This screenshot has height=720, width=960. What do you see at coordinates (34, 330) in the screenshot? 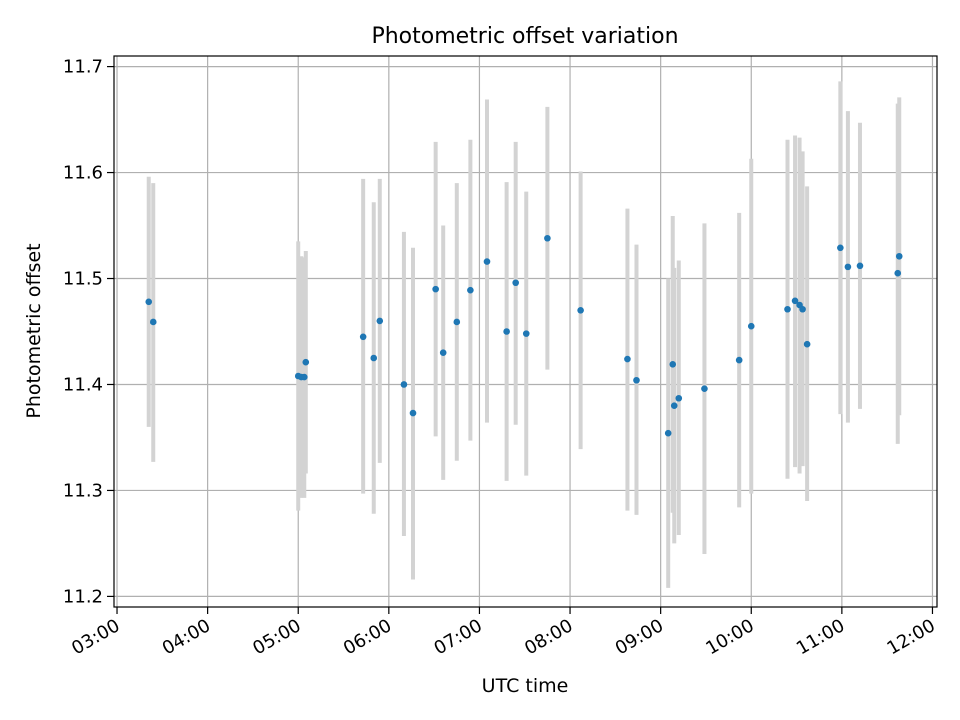
I see `y-axis-label: Photometric offset` at bounding box center [34, 330].